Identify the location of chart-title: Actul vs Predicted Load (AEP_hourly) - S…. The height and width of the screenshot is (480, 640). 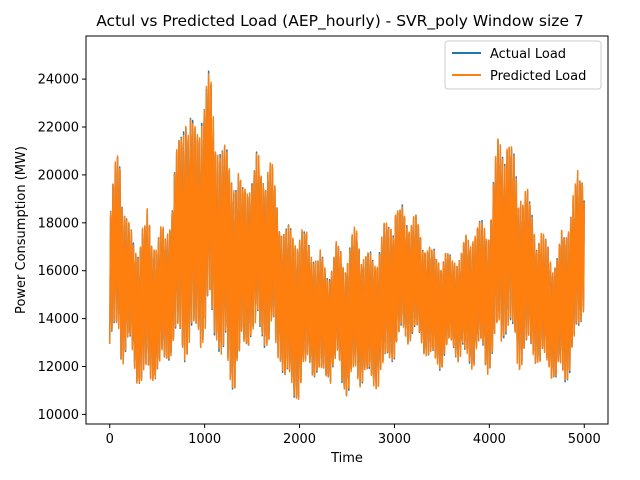
(340, 21).